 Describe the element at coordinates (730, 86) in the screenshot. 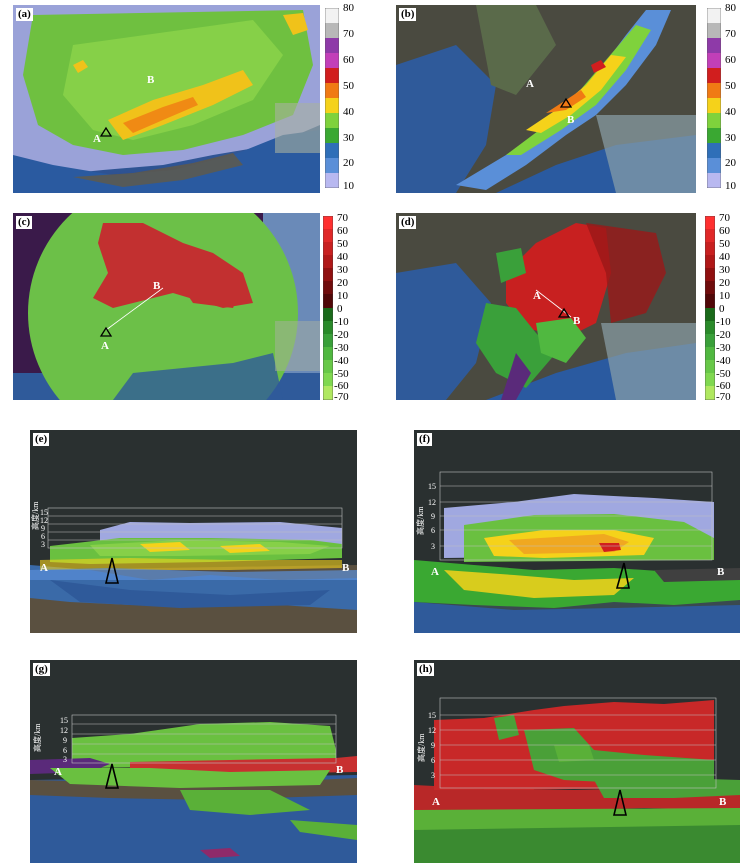

I see `cbar-b-tick: 50` at that location.